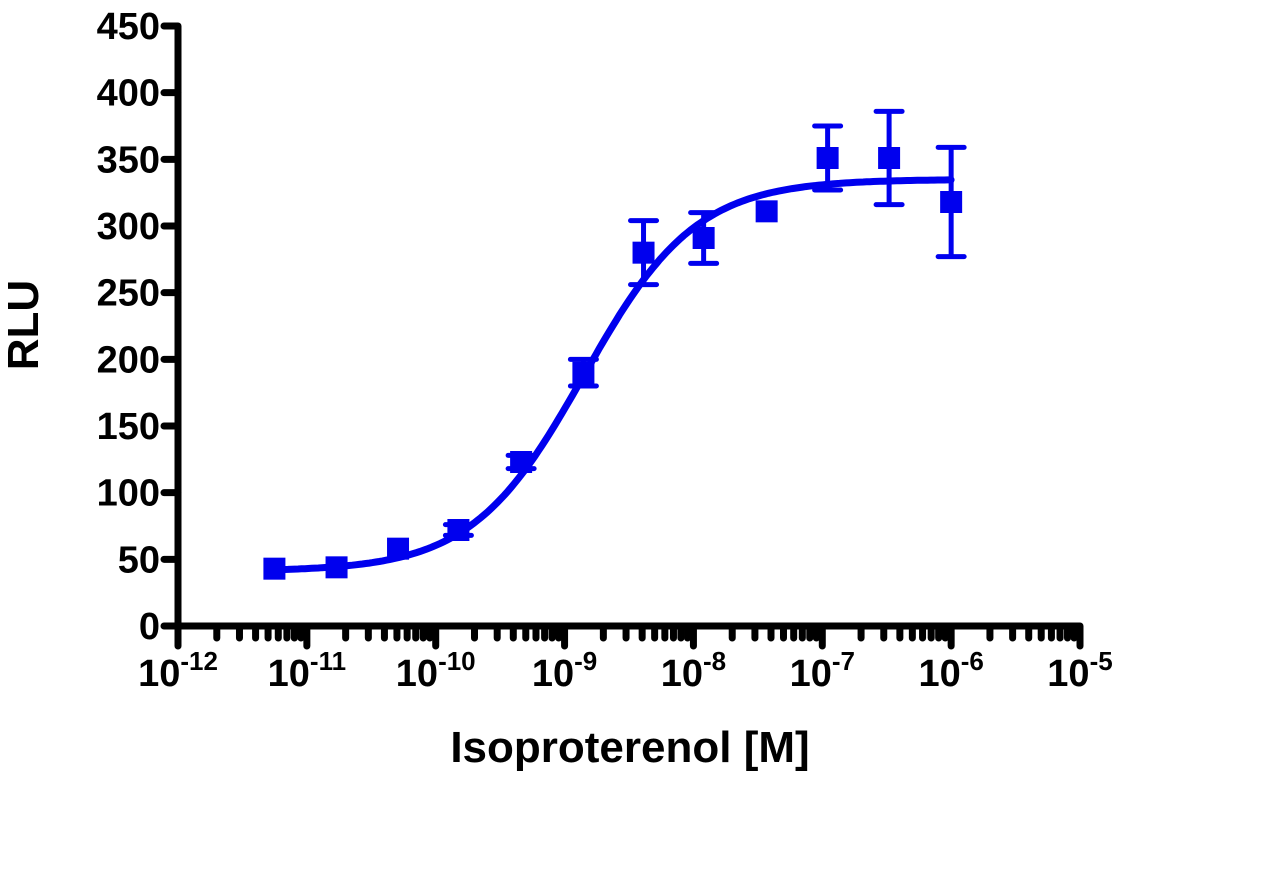  I want to click on y-tick-label: 200, so click(128, 360).